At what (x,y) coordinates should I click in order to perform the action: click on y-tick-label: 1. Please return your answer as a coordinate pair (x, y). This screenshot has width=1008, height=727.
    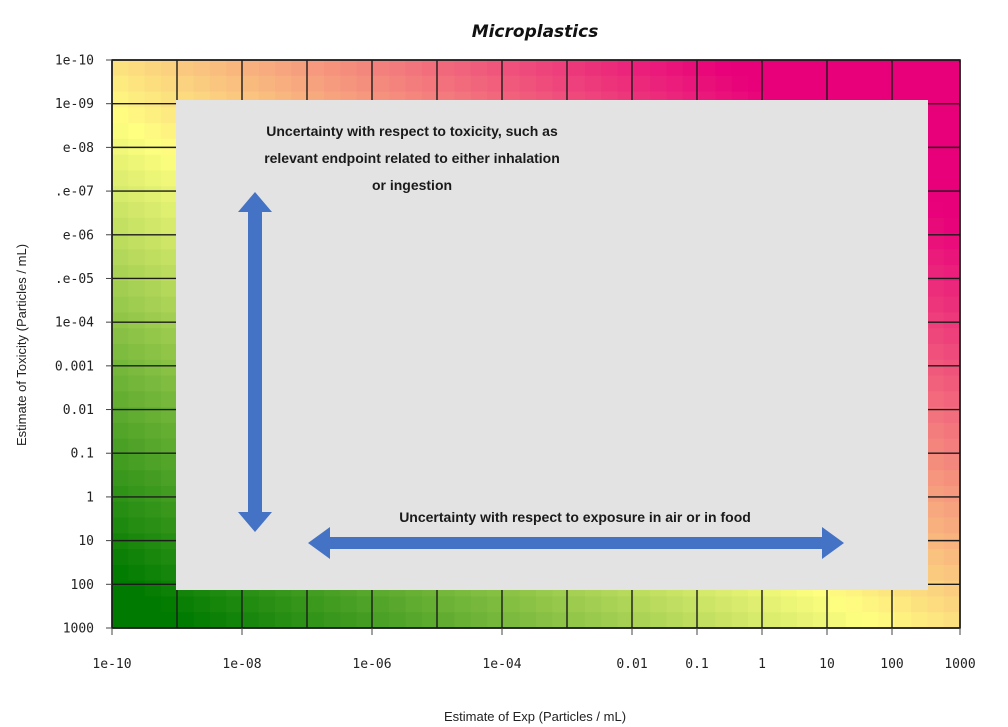
    Looking at the image, I should click on (90, 497).